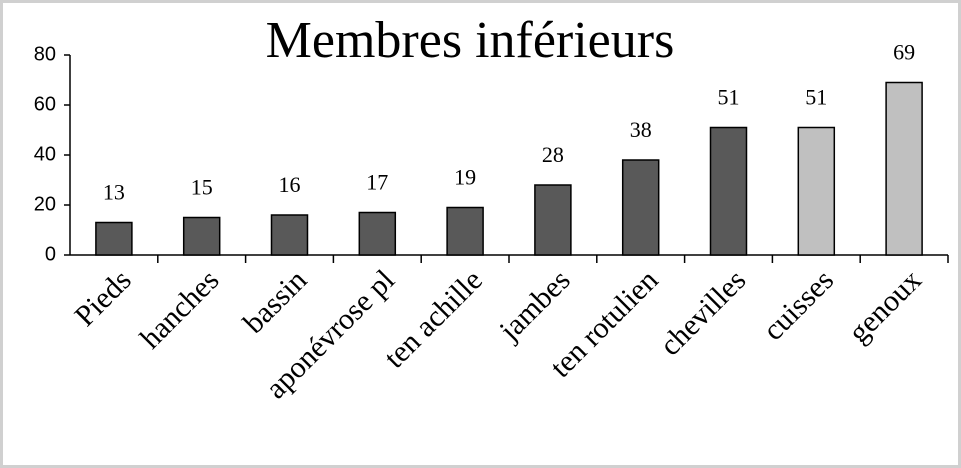 The image size is (961, 468). Describe the element at coordinates (553, 154) in the screenshot. I see `data-label: 28` at that location.